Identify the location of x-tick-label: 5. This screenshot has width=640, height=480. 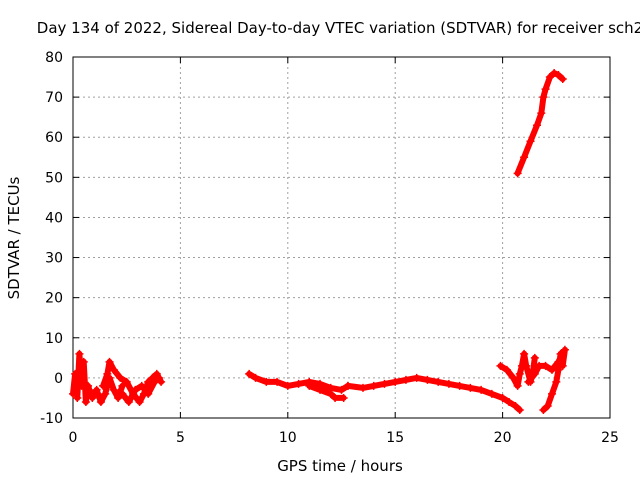
(180, 438).